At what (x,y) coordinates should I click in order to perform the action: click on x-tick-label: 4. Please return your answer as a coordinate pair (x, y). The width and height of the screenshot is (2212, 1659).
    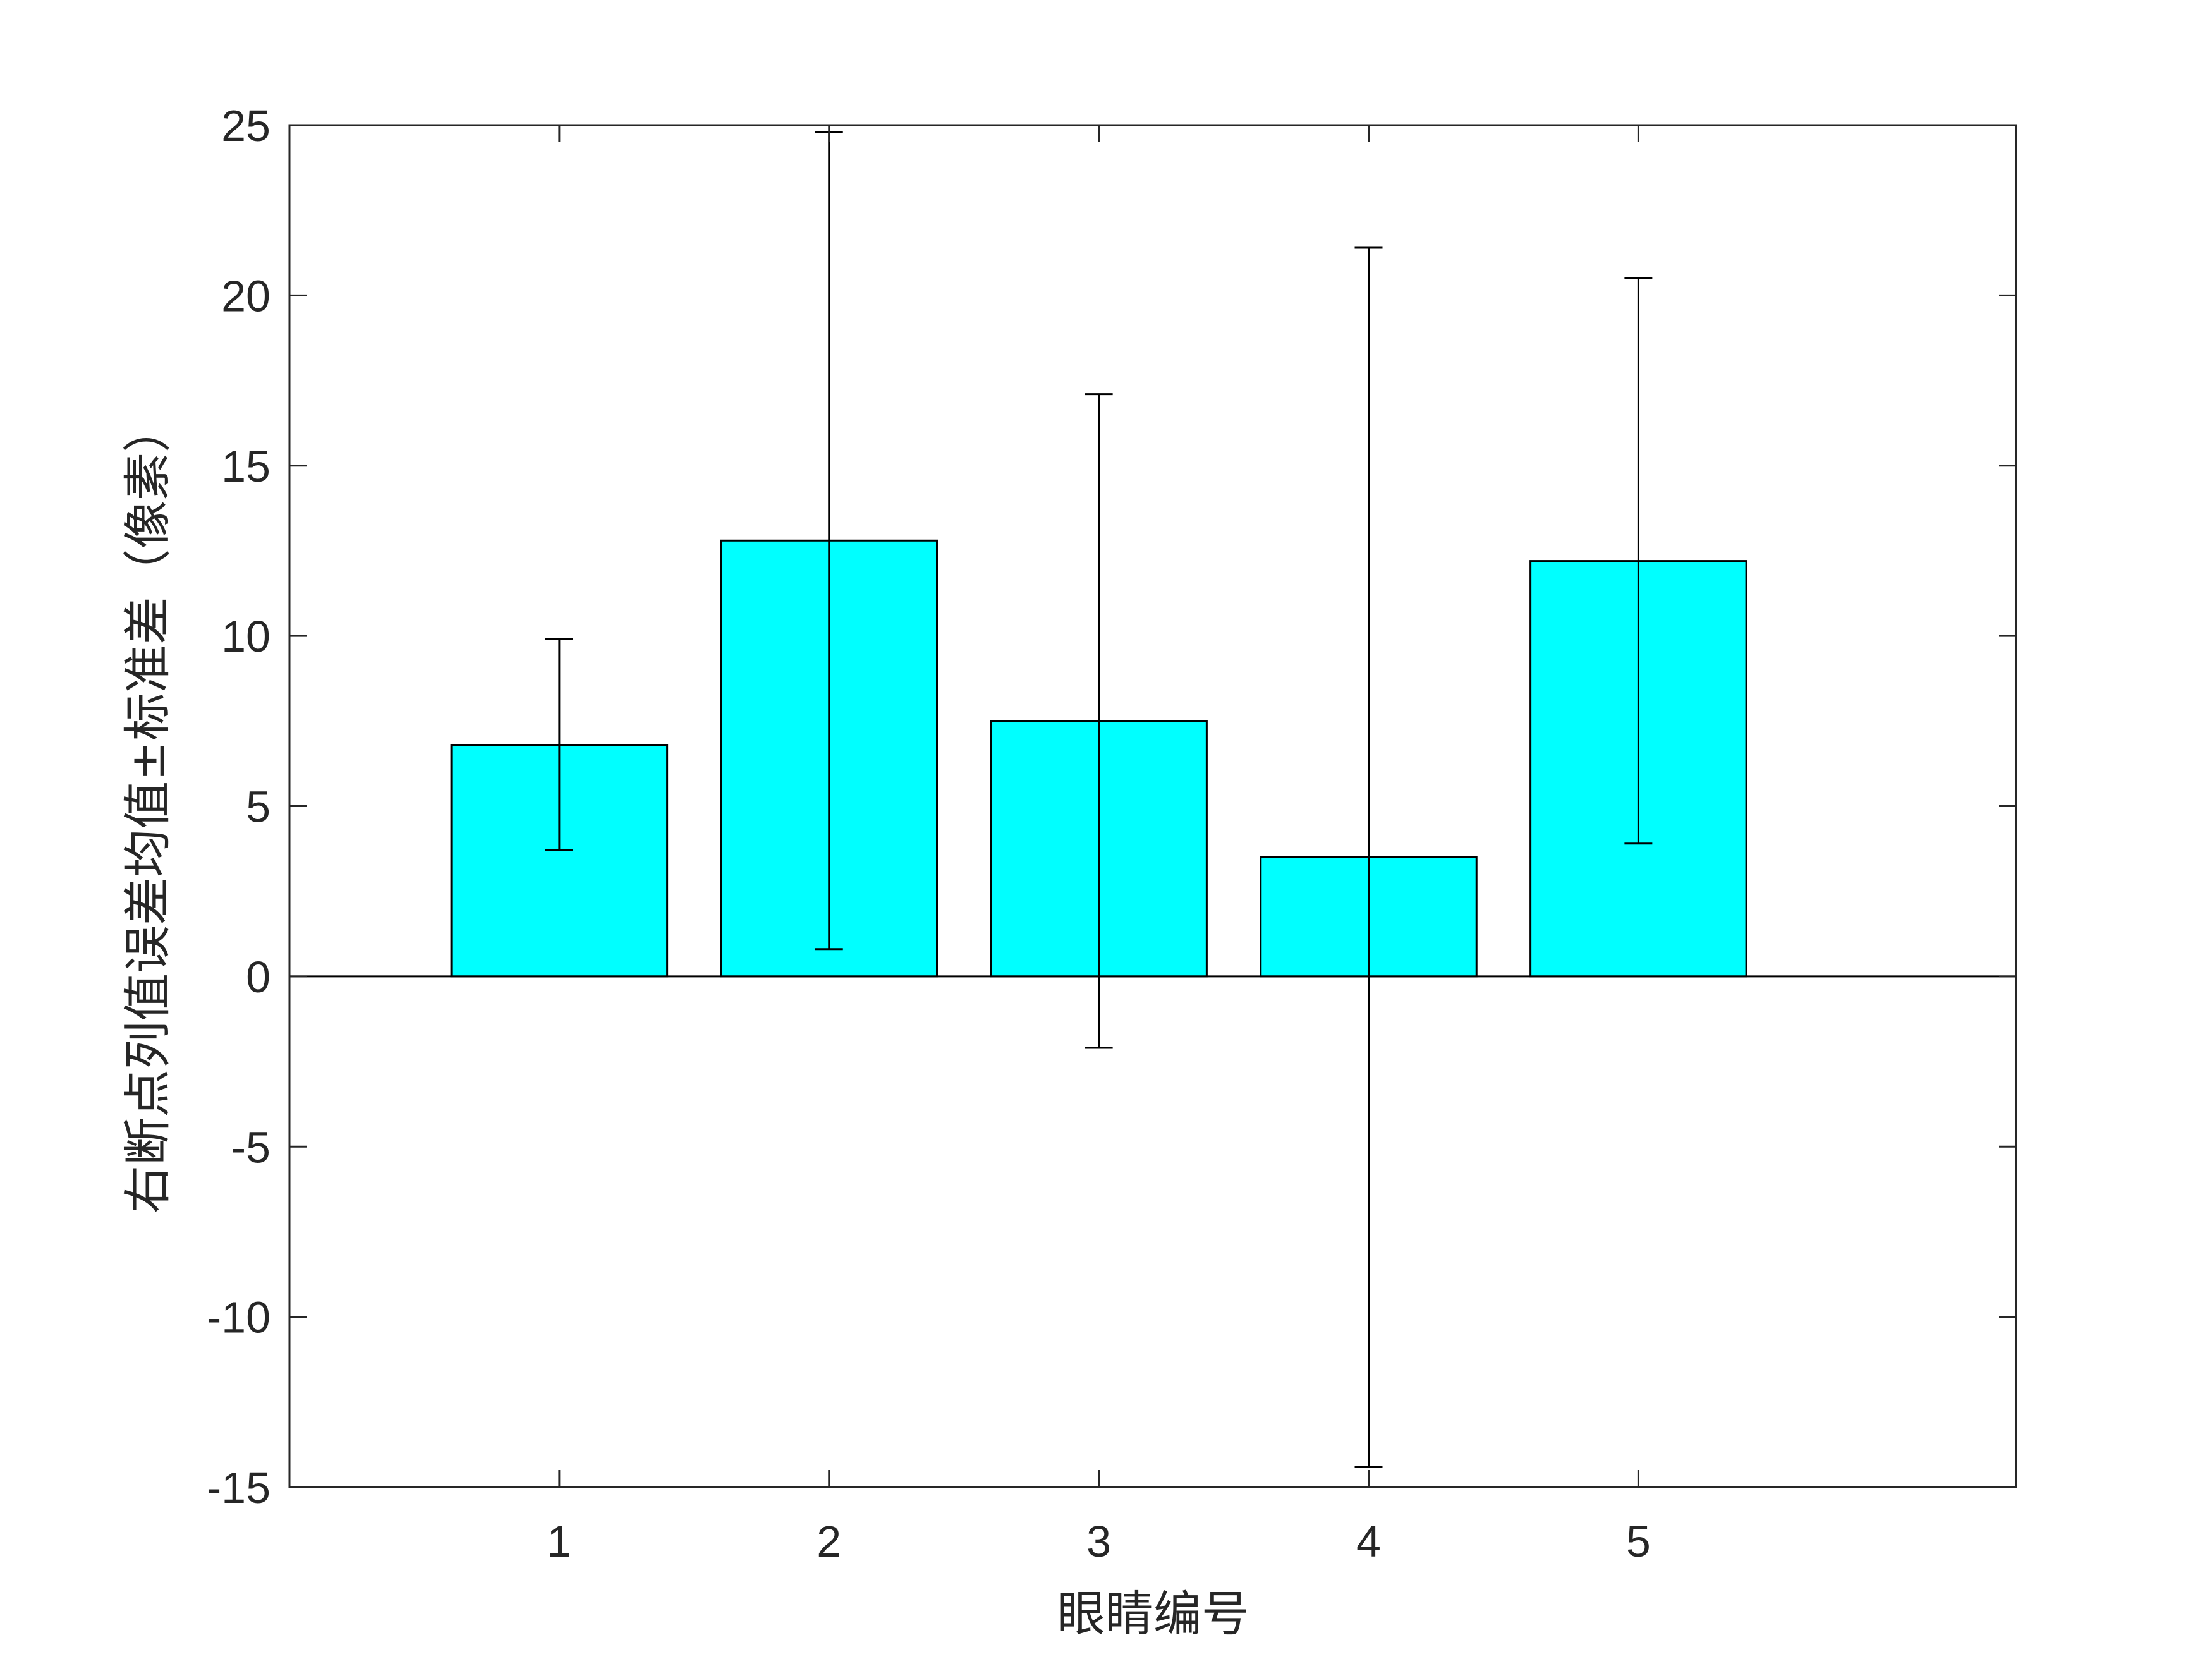
    Looking at the image, I should click on (1368, 1541).